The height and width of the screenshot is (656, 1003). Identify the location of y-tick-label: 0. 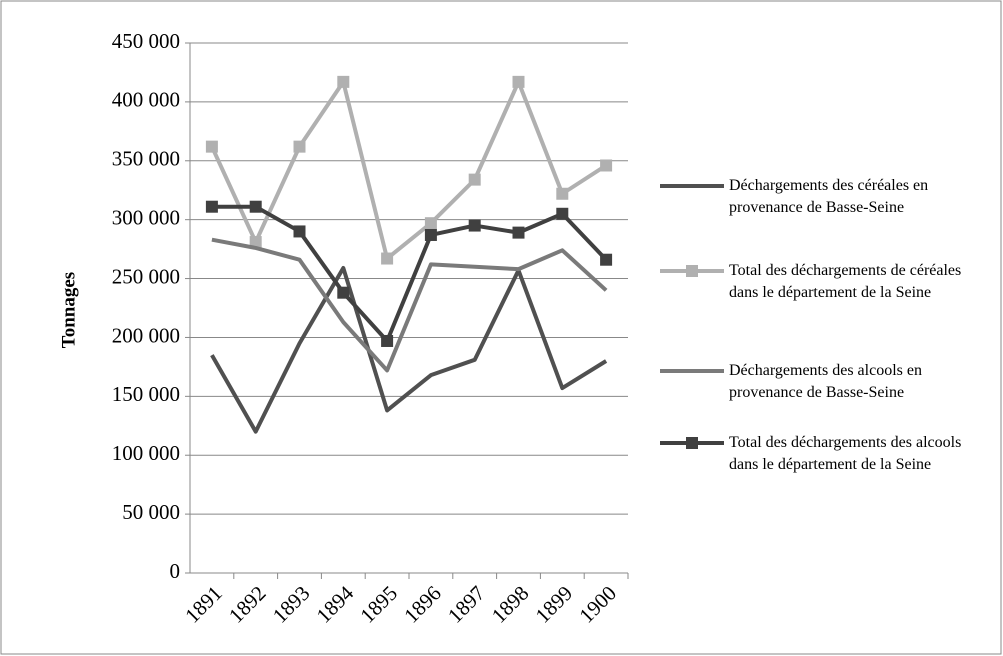
(175, 571).